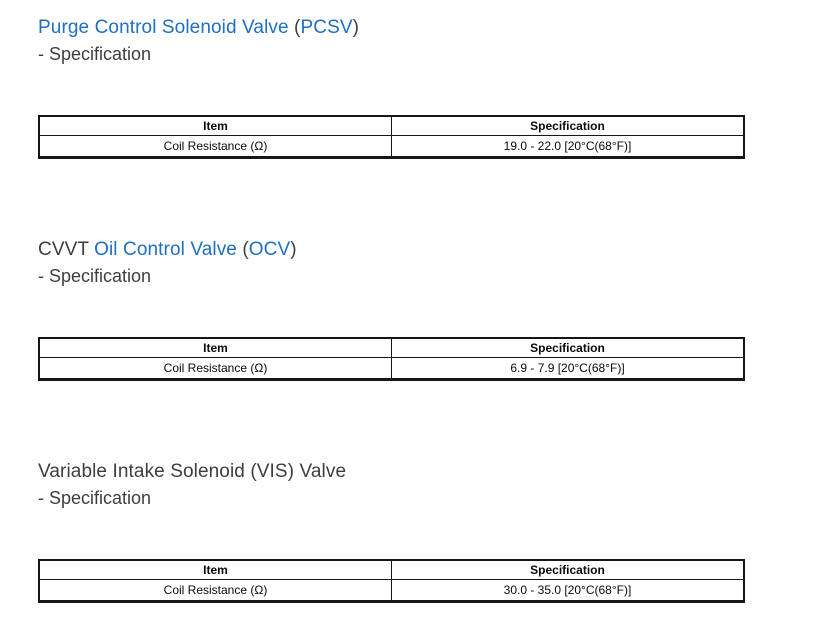  Describe the element at coordinates (411, 472) in the screenshot. I see `section-heading: Variable Intake Solenoid (VIS) Valve` at that location.